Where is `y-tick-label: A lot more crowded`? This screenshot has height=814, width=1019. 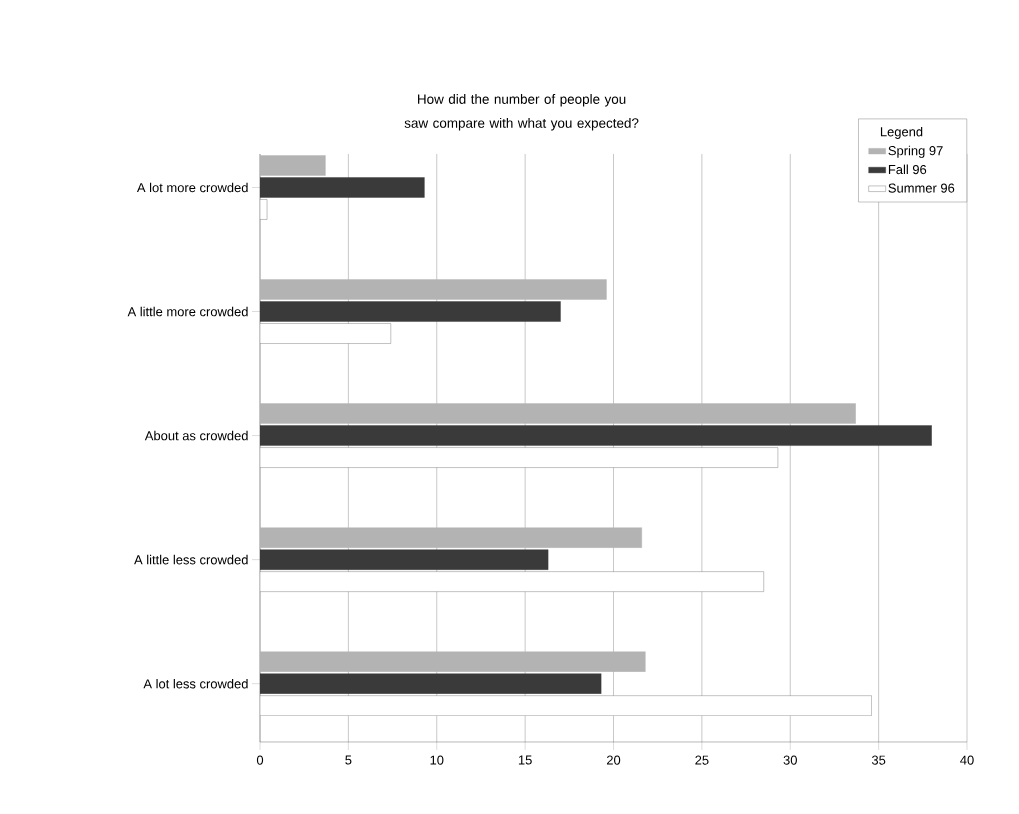
y-tick-label: A lot more crowded is located at coordinates (192, 187).